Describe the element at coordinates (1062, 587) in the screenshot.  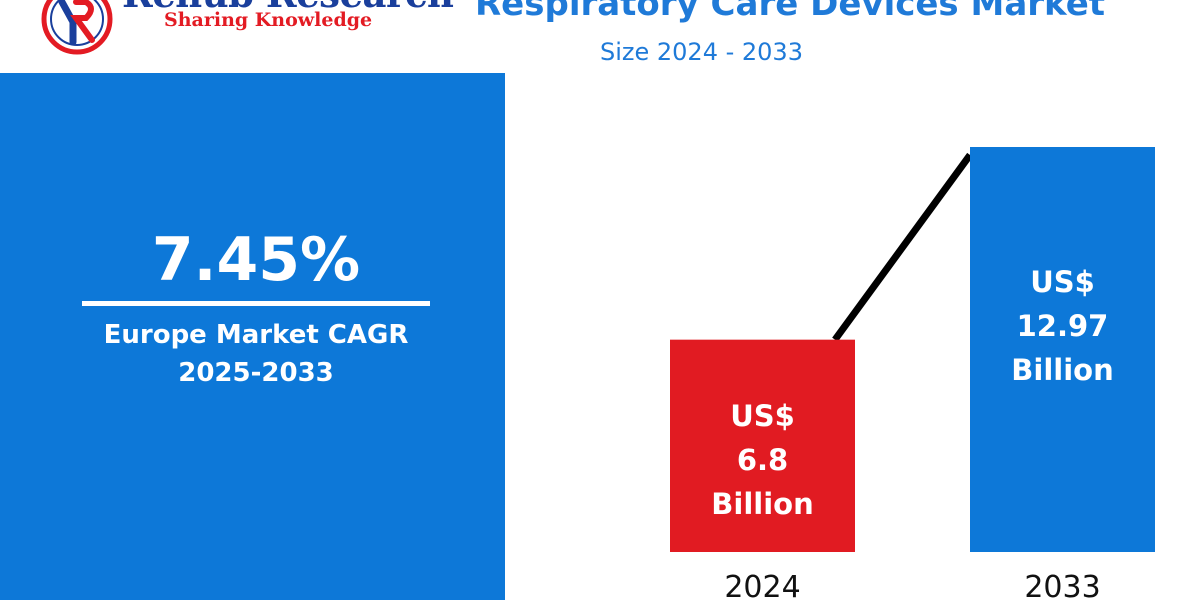
I see `x-tick-label-2033: 2033` at that location.